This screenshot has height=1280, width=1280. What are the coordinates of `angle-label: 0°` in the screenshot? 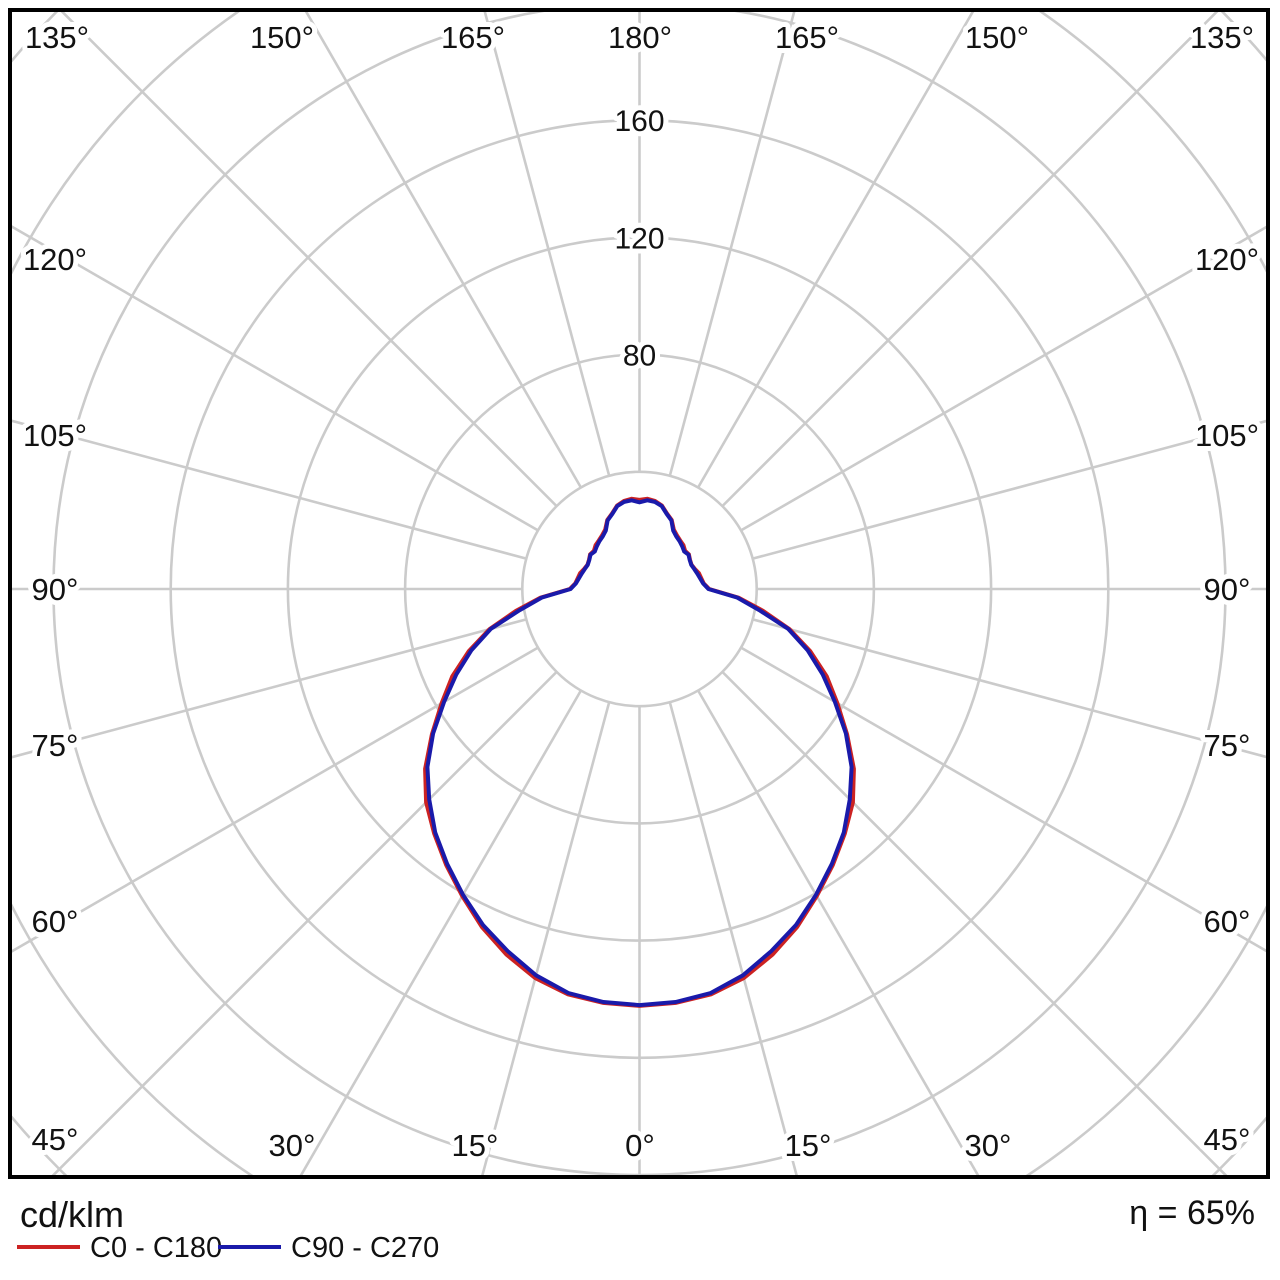 It's located at (640, 1145).